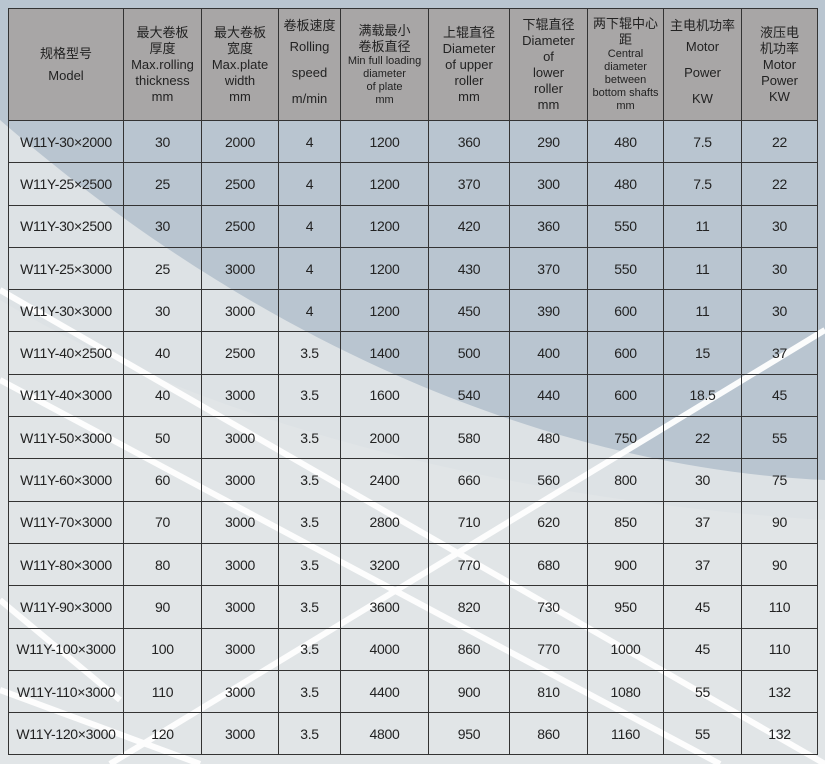 The height and width of the screenshot is (764, 825). I want to click on cell-upper-roller: 860, so click(469, 649).